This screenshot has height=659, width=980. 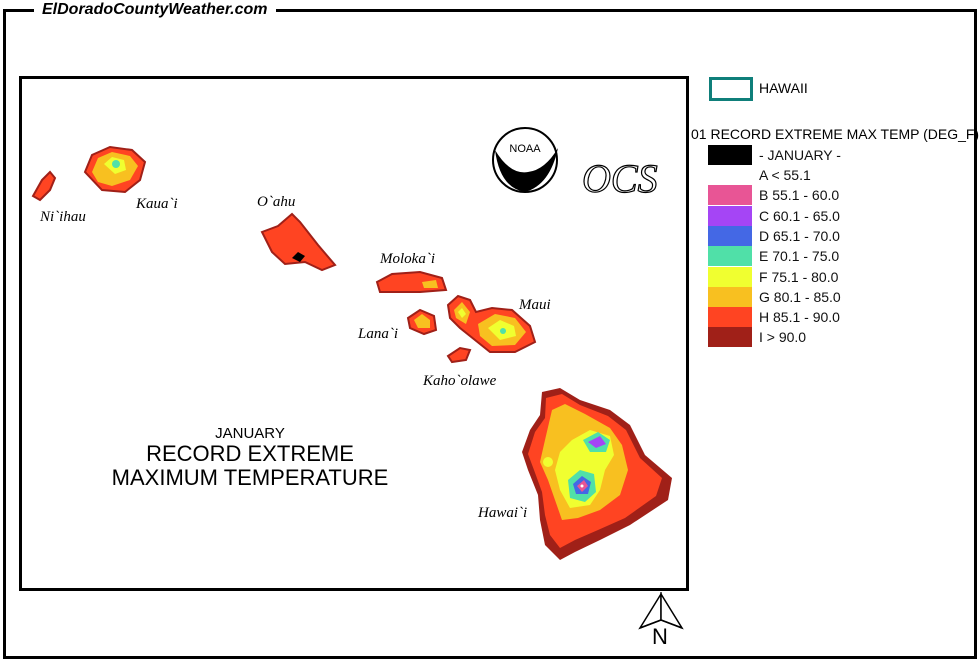 What do you see at coordinates (597, 474) in the screenshot?
I see `island-hawaii` at bounding box center [597, 474].